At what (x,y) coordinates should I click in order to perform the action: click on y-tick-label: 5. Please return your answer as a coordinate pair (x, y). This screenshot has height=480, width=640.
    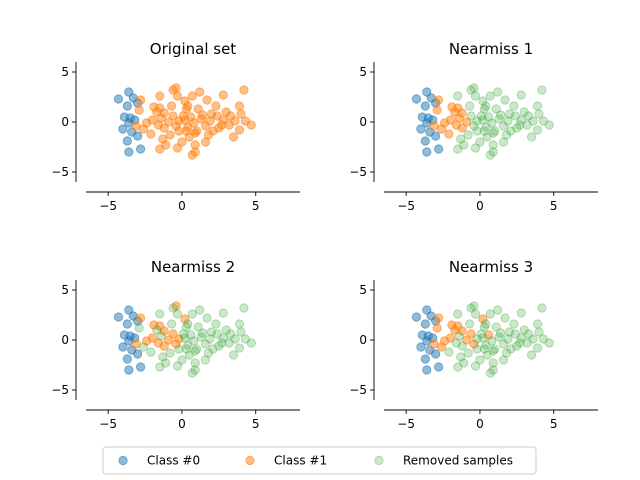
    Looking at the image, I should click on (363, 290).